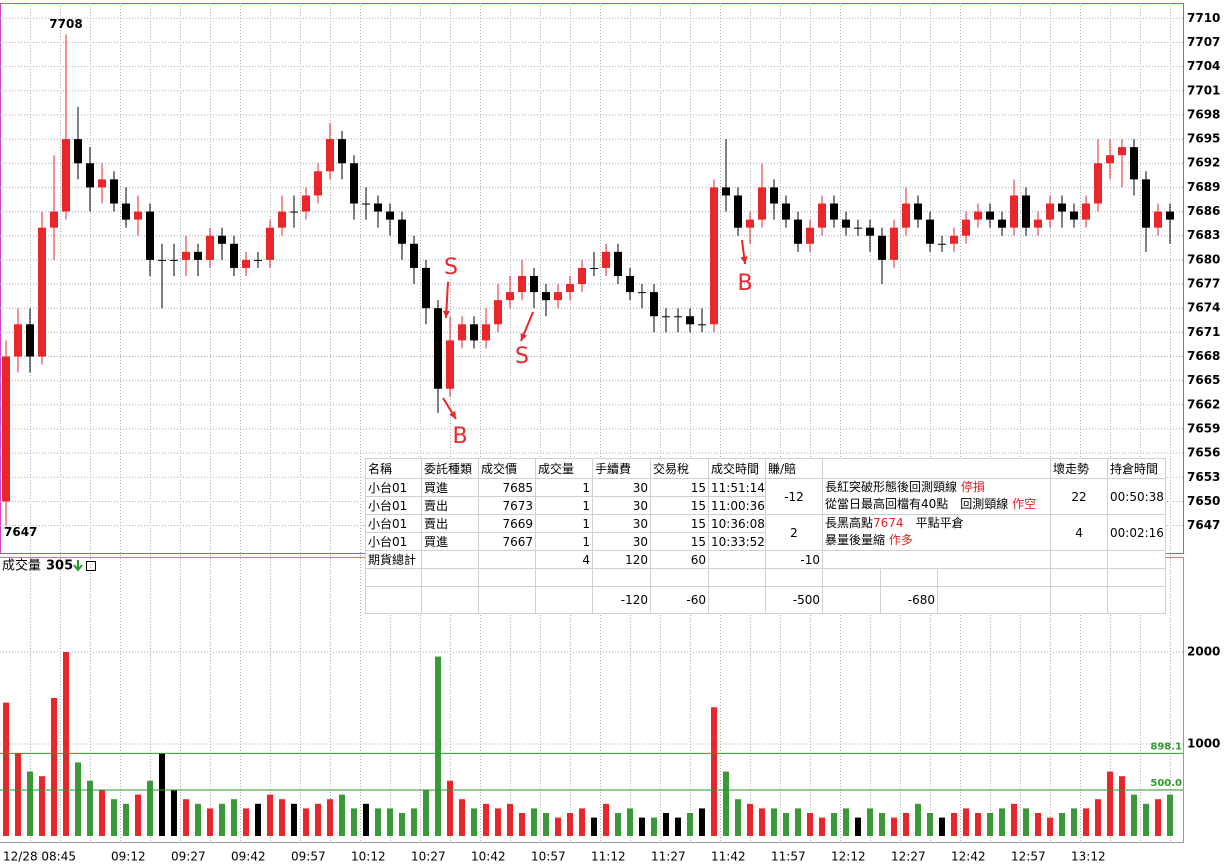 The height and width of the screenshot is (866, 1229). Describe the element at coordinates (621, 559) in the screenshot. I see `cell: 120` at that location.